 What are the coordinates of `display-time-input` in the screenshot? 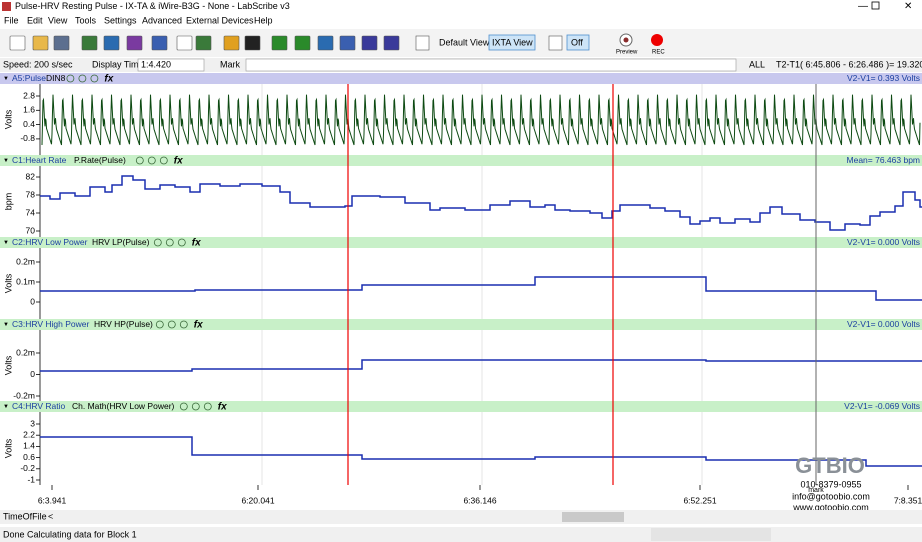 It's located at (171, 65).